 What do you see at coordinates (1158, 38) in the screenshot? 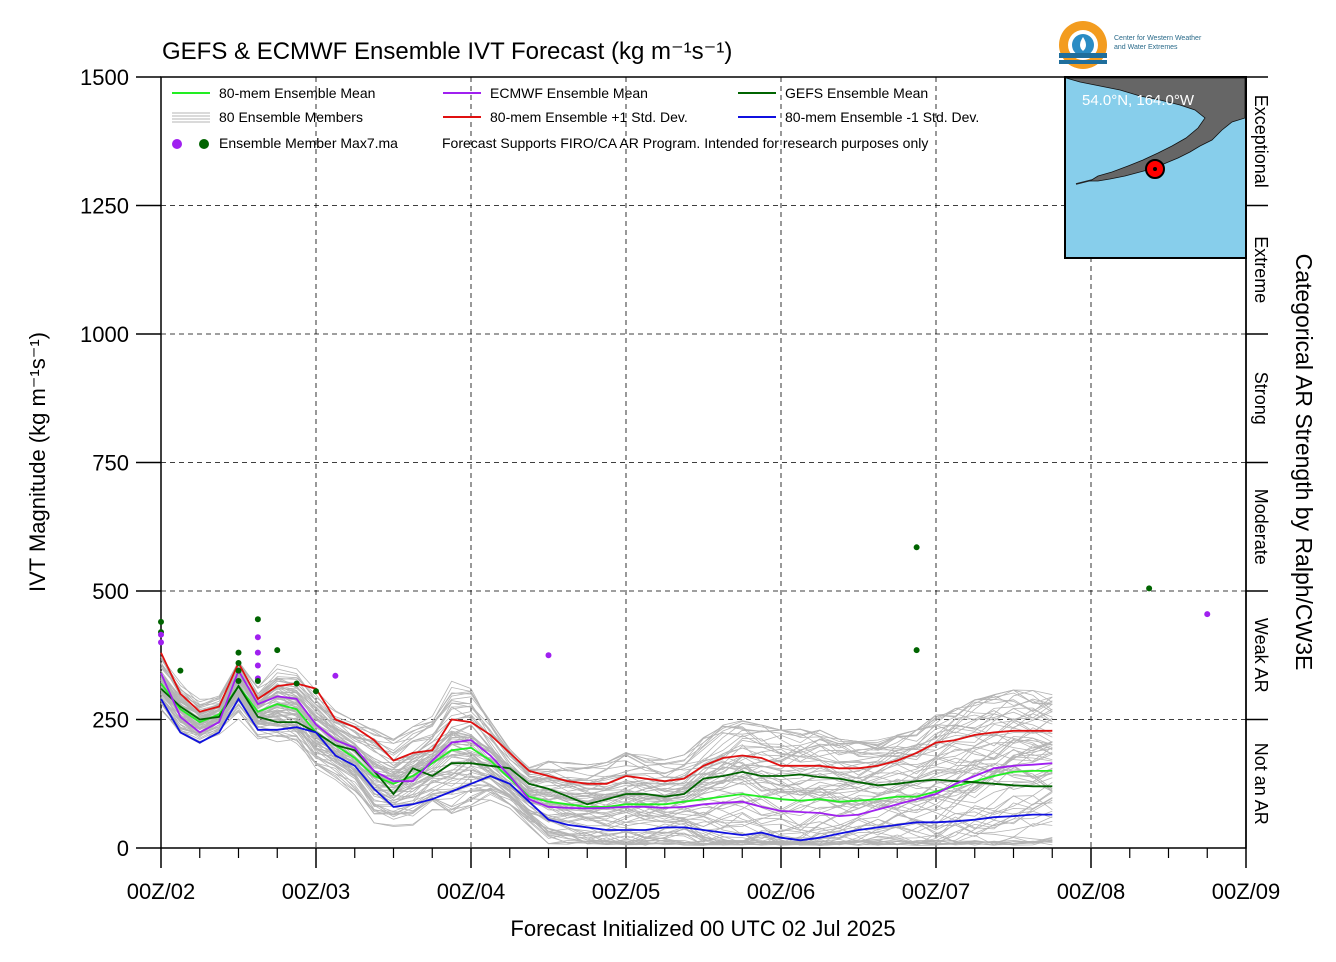
I see `logo-text-line1: Center for Western Weather` at bounding box center [1158, 38].